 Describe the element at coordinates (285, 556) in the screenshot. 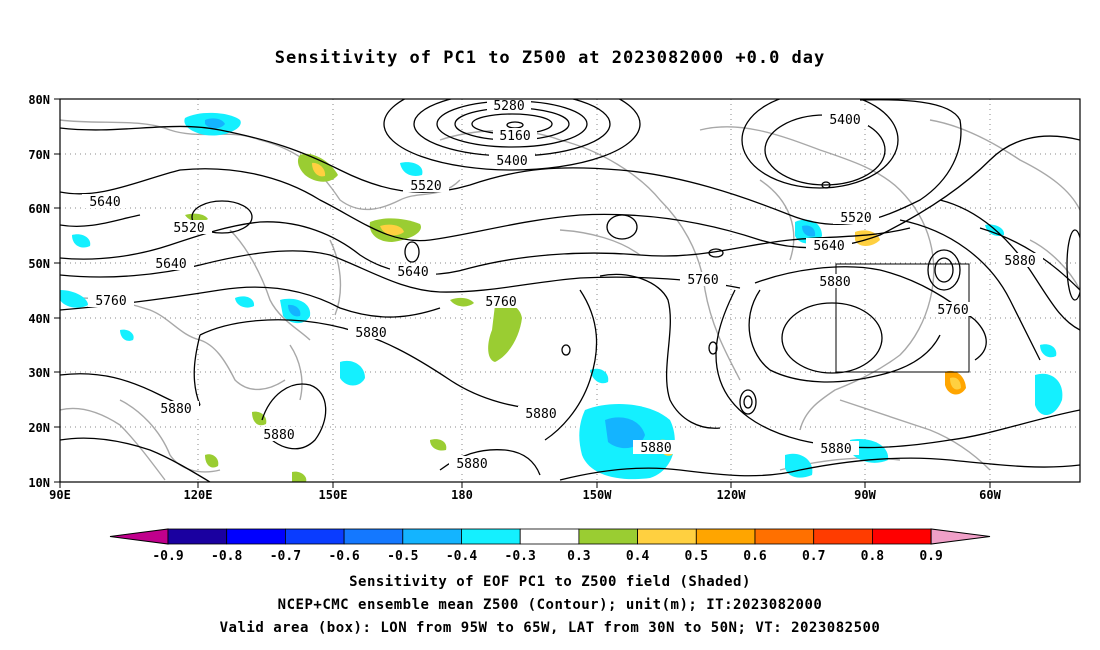

I see `colorbar-label: -0.7` at that location.